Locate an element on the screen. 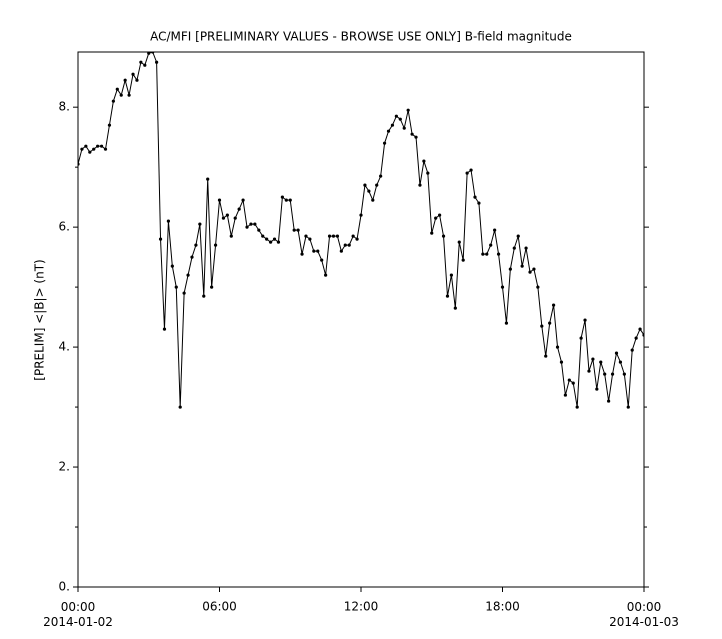  y-tick-label: 8. is located at coordinates (64, 107).